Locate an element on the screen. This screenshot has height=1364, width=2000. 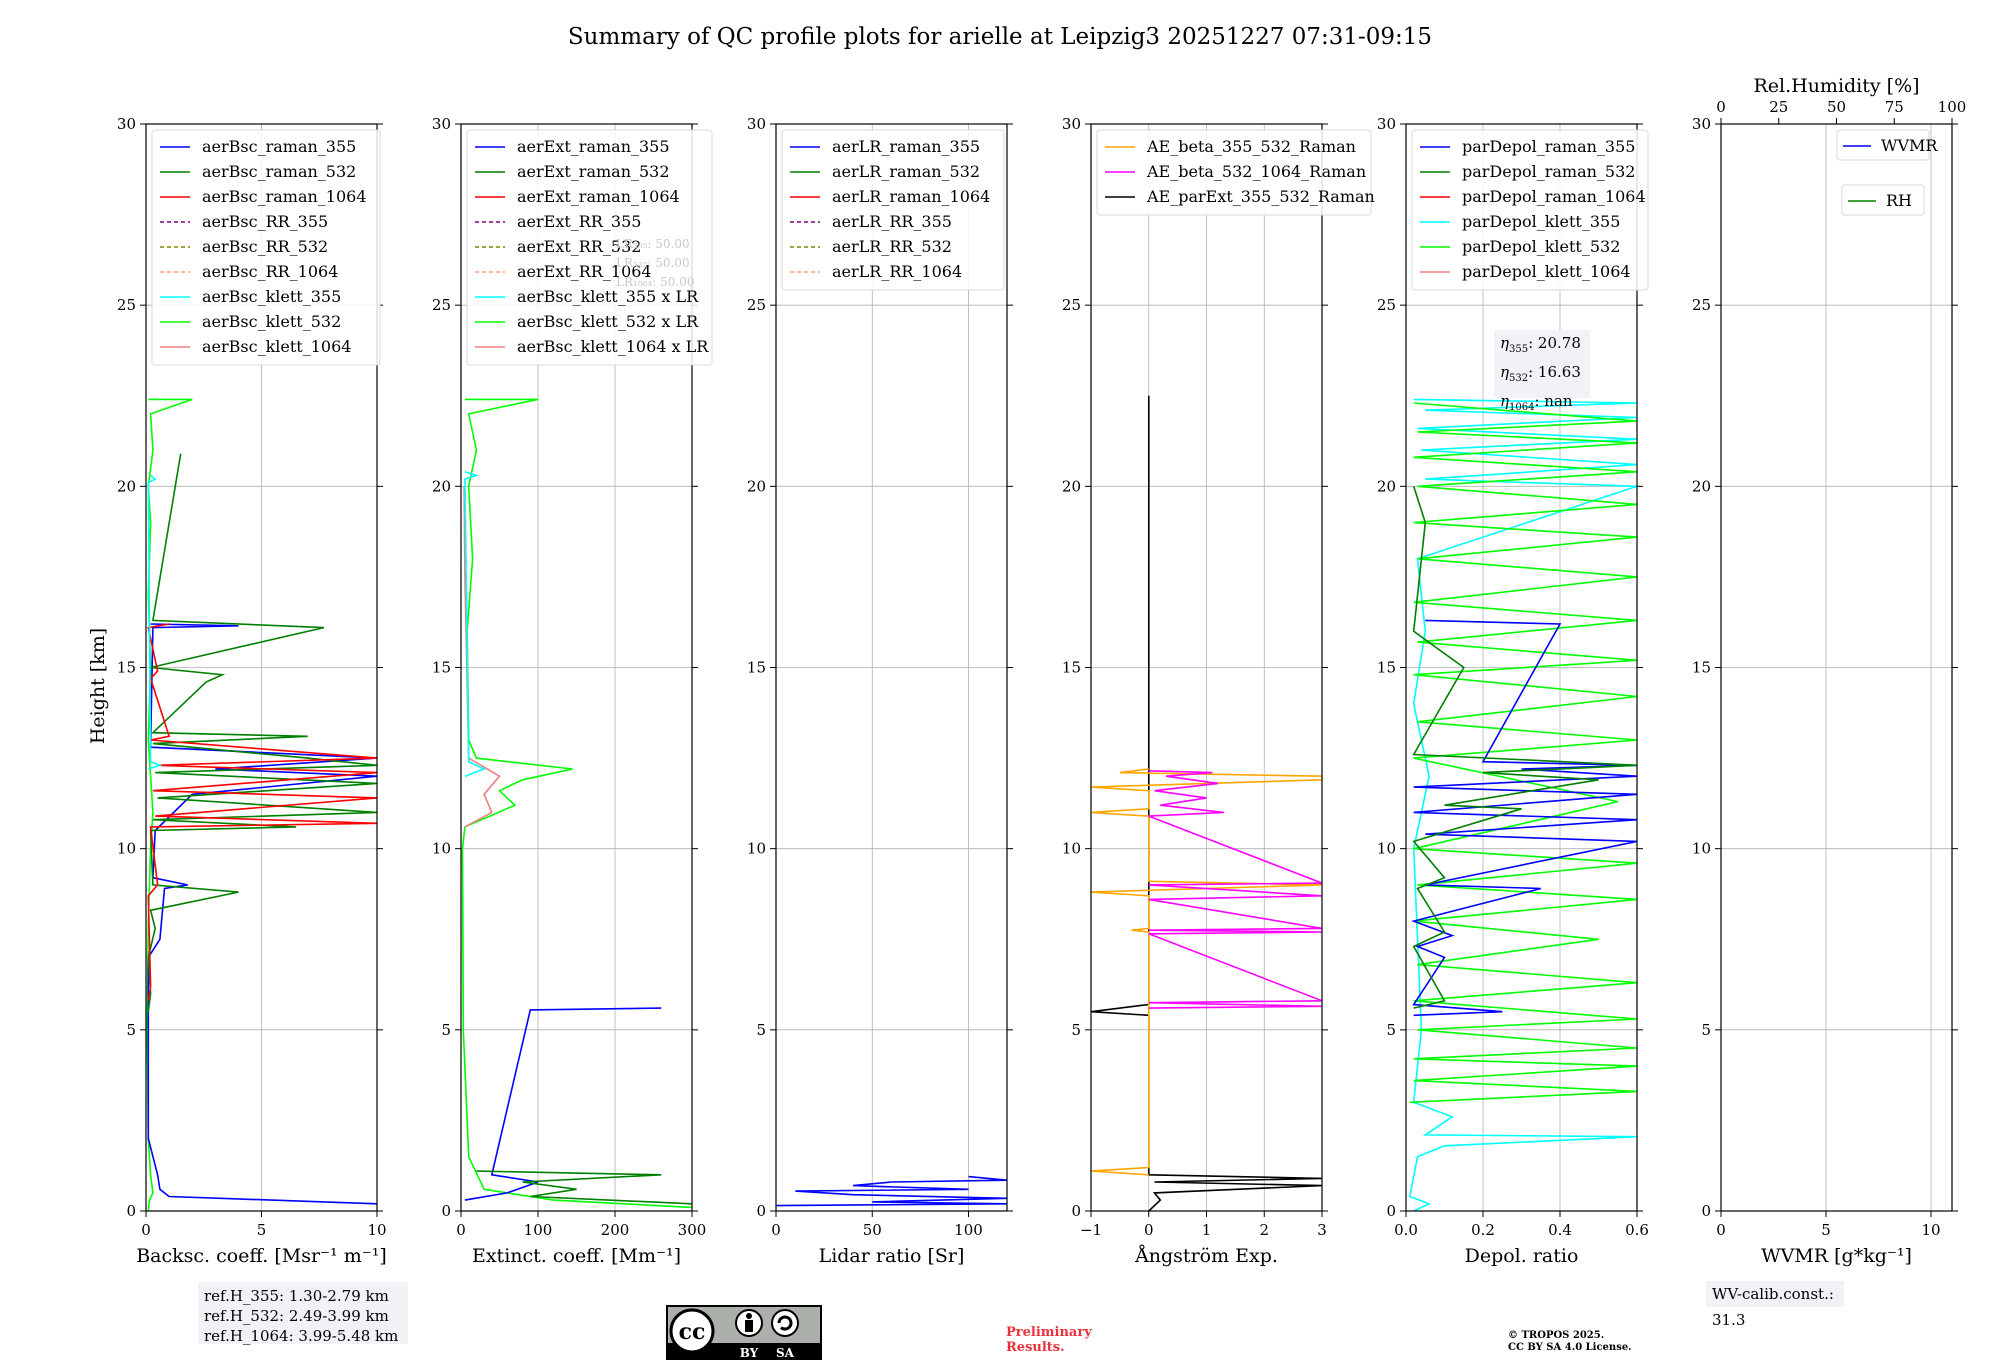
legend-label-aerbsc-klett-355: aerBsc_klett_355 is located at coordinates (271, 296).